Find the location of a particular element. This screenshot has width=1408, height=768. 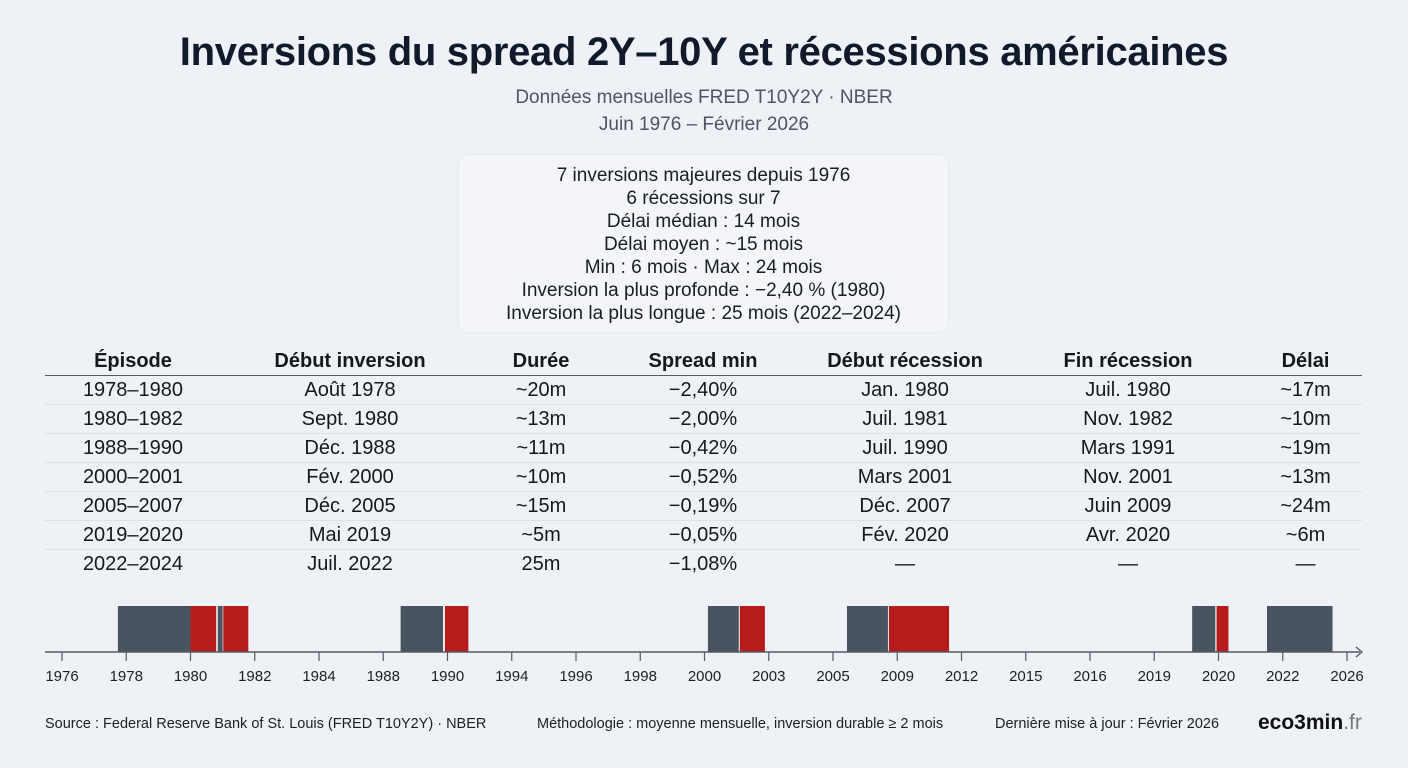

axis-arrow-icon is located at coordinates (1359, 652).